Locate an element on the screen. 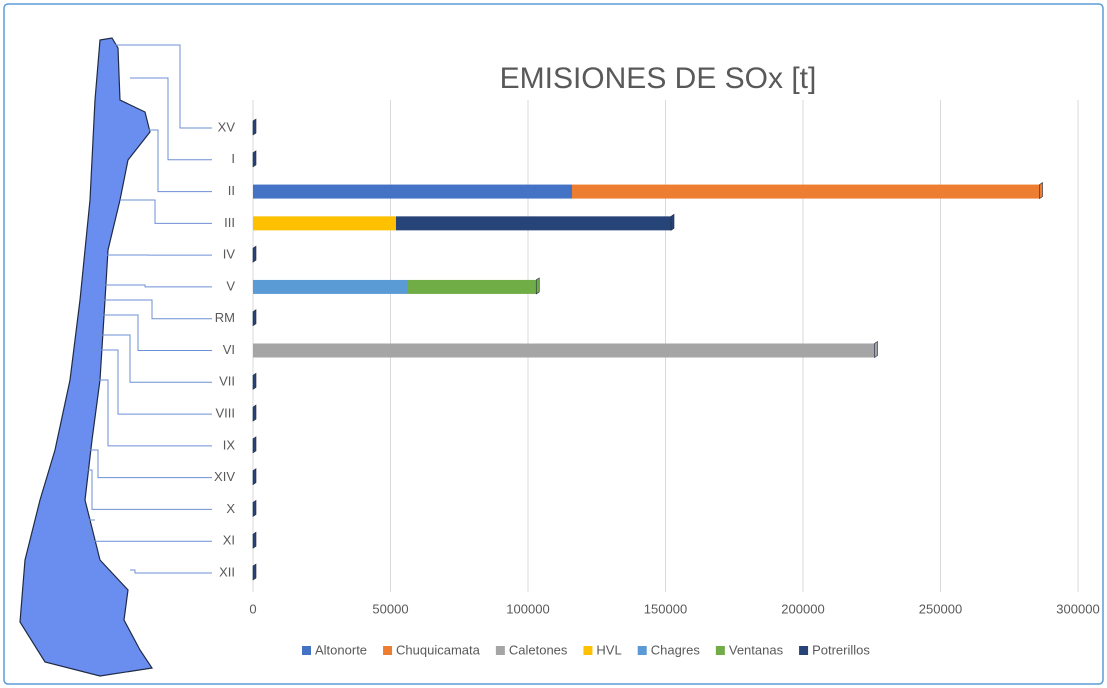 The image size is (1107, 688). y-tick-label: RM is located at coordinates (225, 317).